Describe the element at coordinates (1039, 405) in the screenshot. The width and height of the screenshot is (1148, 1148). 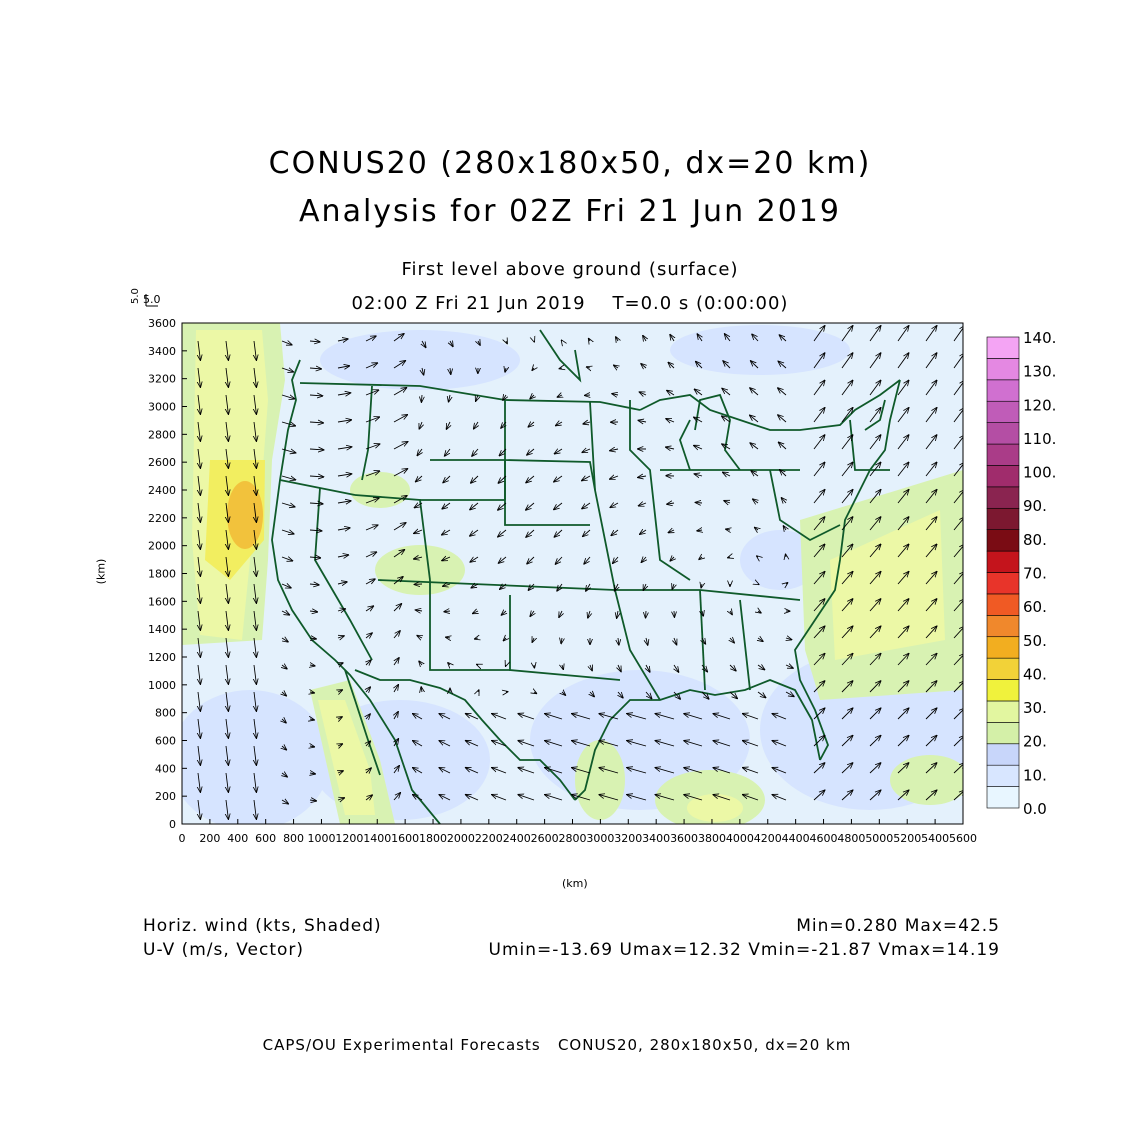
I see `colorbar-label: 120.` at that location.